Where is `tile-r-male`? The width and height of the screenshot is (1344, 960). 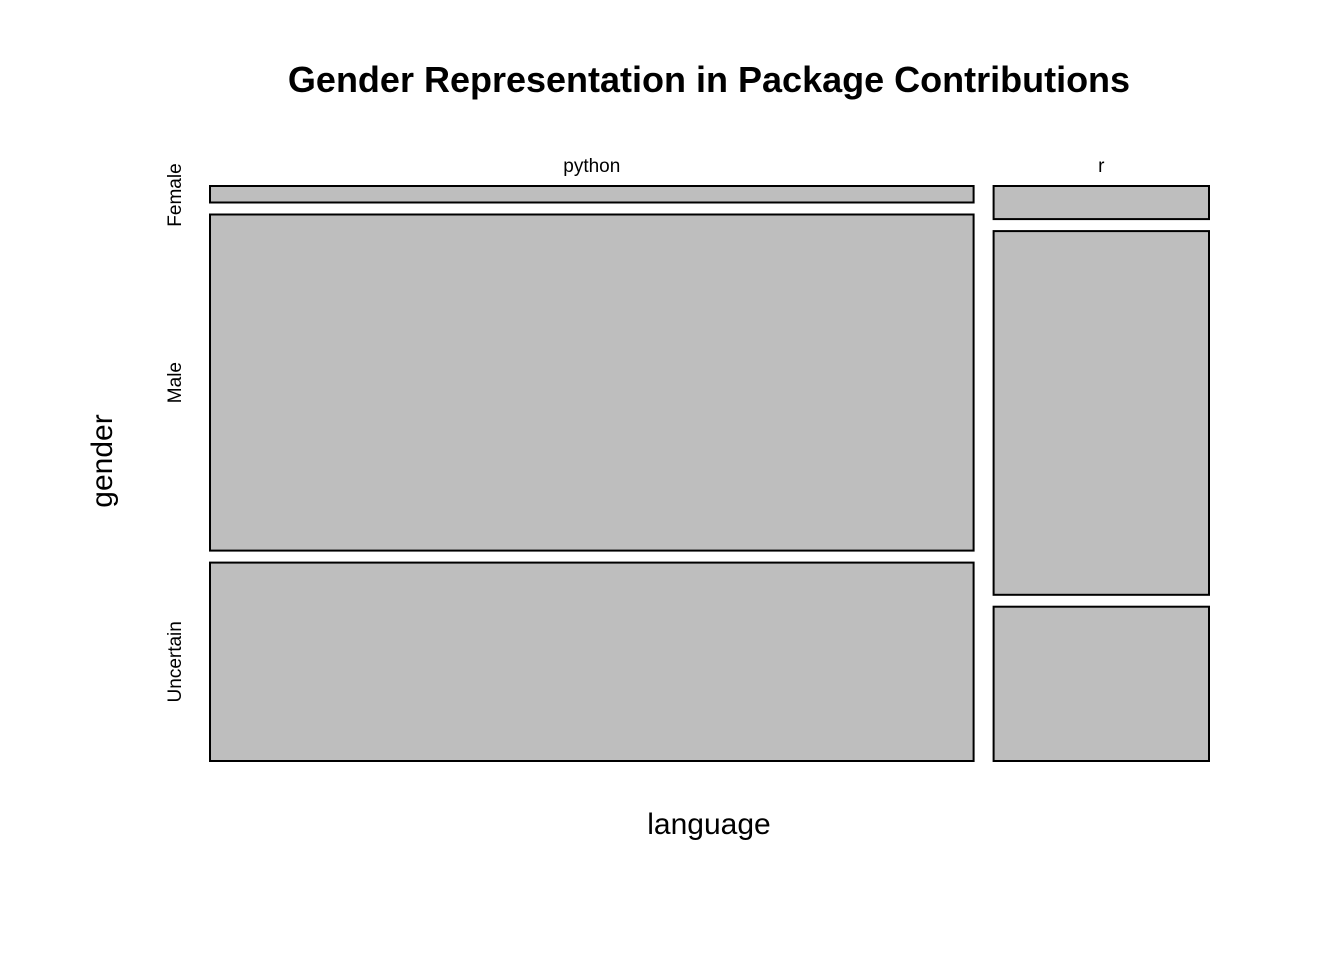
tile-r-male is located at coordinates (1101, 413).